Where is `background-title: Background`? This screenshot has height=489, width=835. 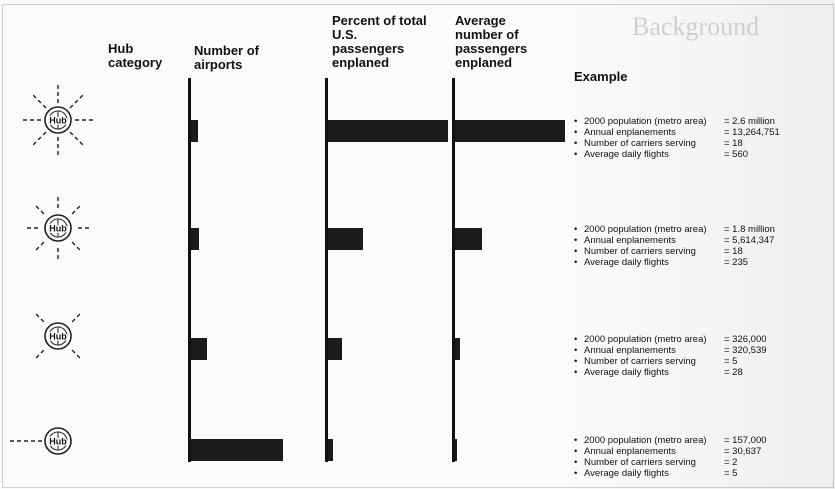 background-title: Background is located at coordinates (696, 26).